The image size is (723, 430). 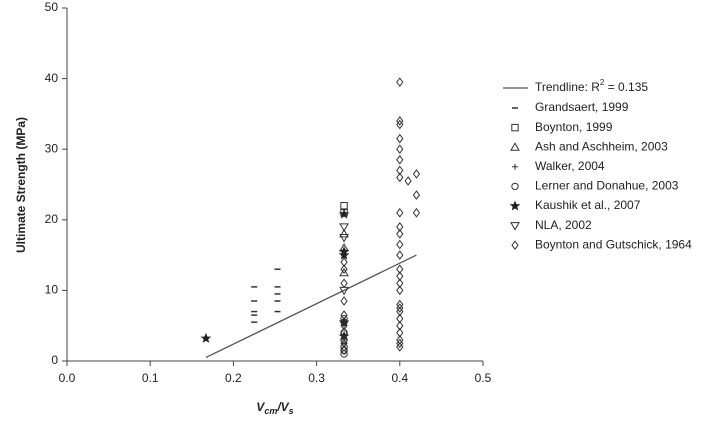 I want to click on legend-sup: 2, so click(x=602, y=82).